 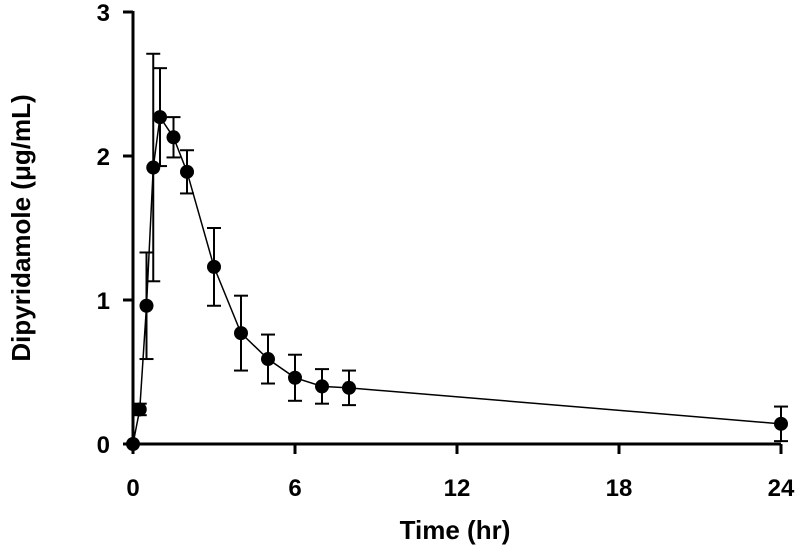 I want to click on x-axis-title: Time (hr), so click(x=455, y=530).